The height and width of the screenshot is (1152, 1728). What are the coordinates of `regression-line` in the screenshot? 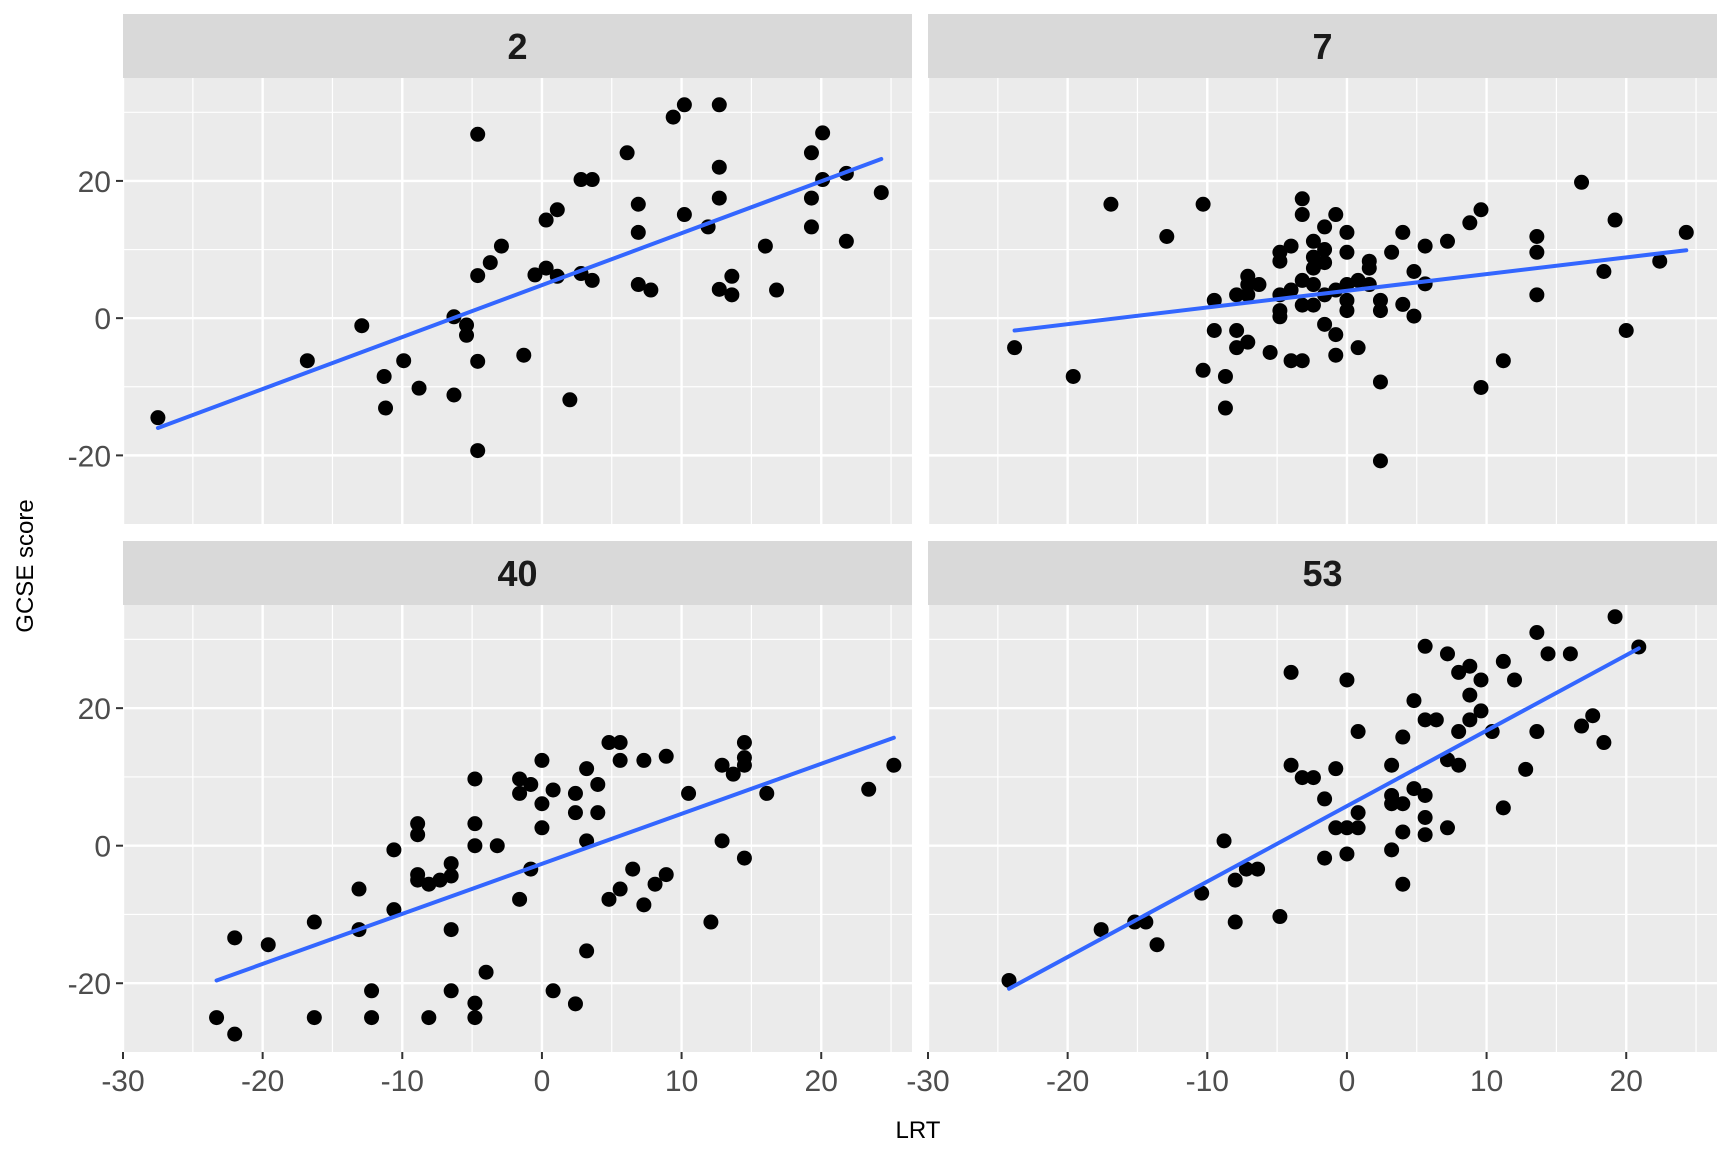 It's located at (555, 859).